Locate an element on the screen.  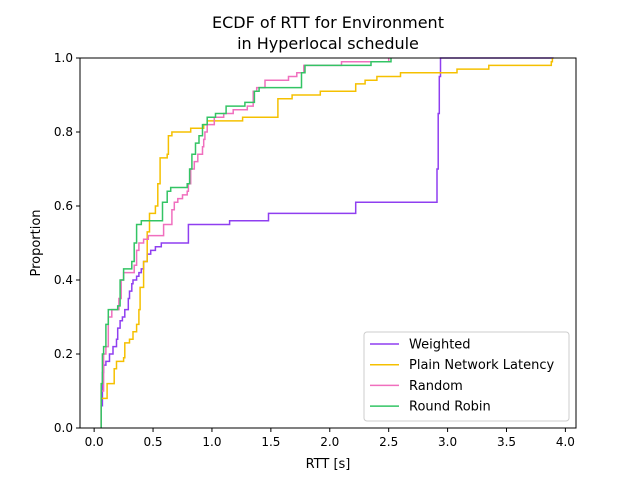
x-tick-label: 3.5 is located at coordinates (506, 442).